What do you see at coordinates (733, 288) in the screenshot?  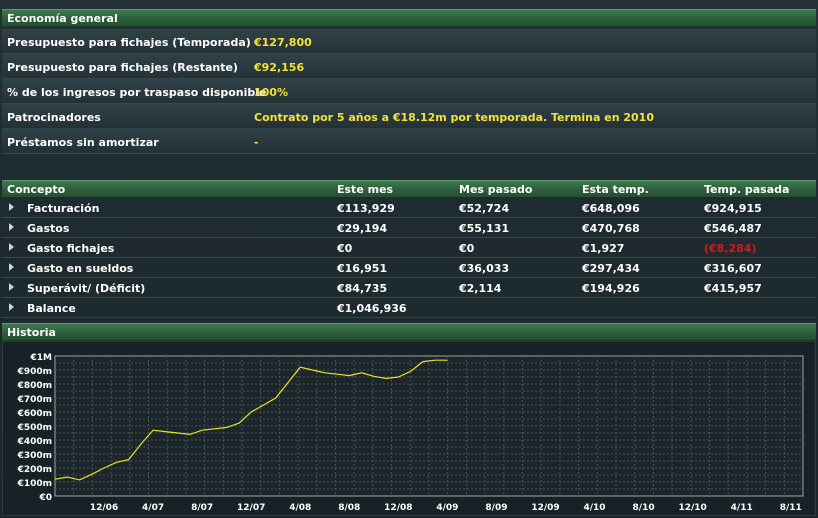 I see `cell-temp-pasada: €415,957` at bounding box center [733, 288].